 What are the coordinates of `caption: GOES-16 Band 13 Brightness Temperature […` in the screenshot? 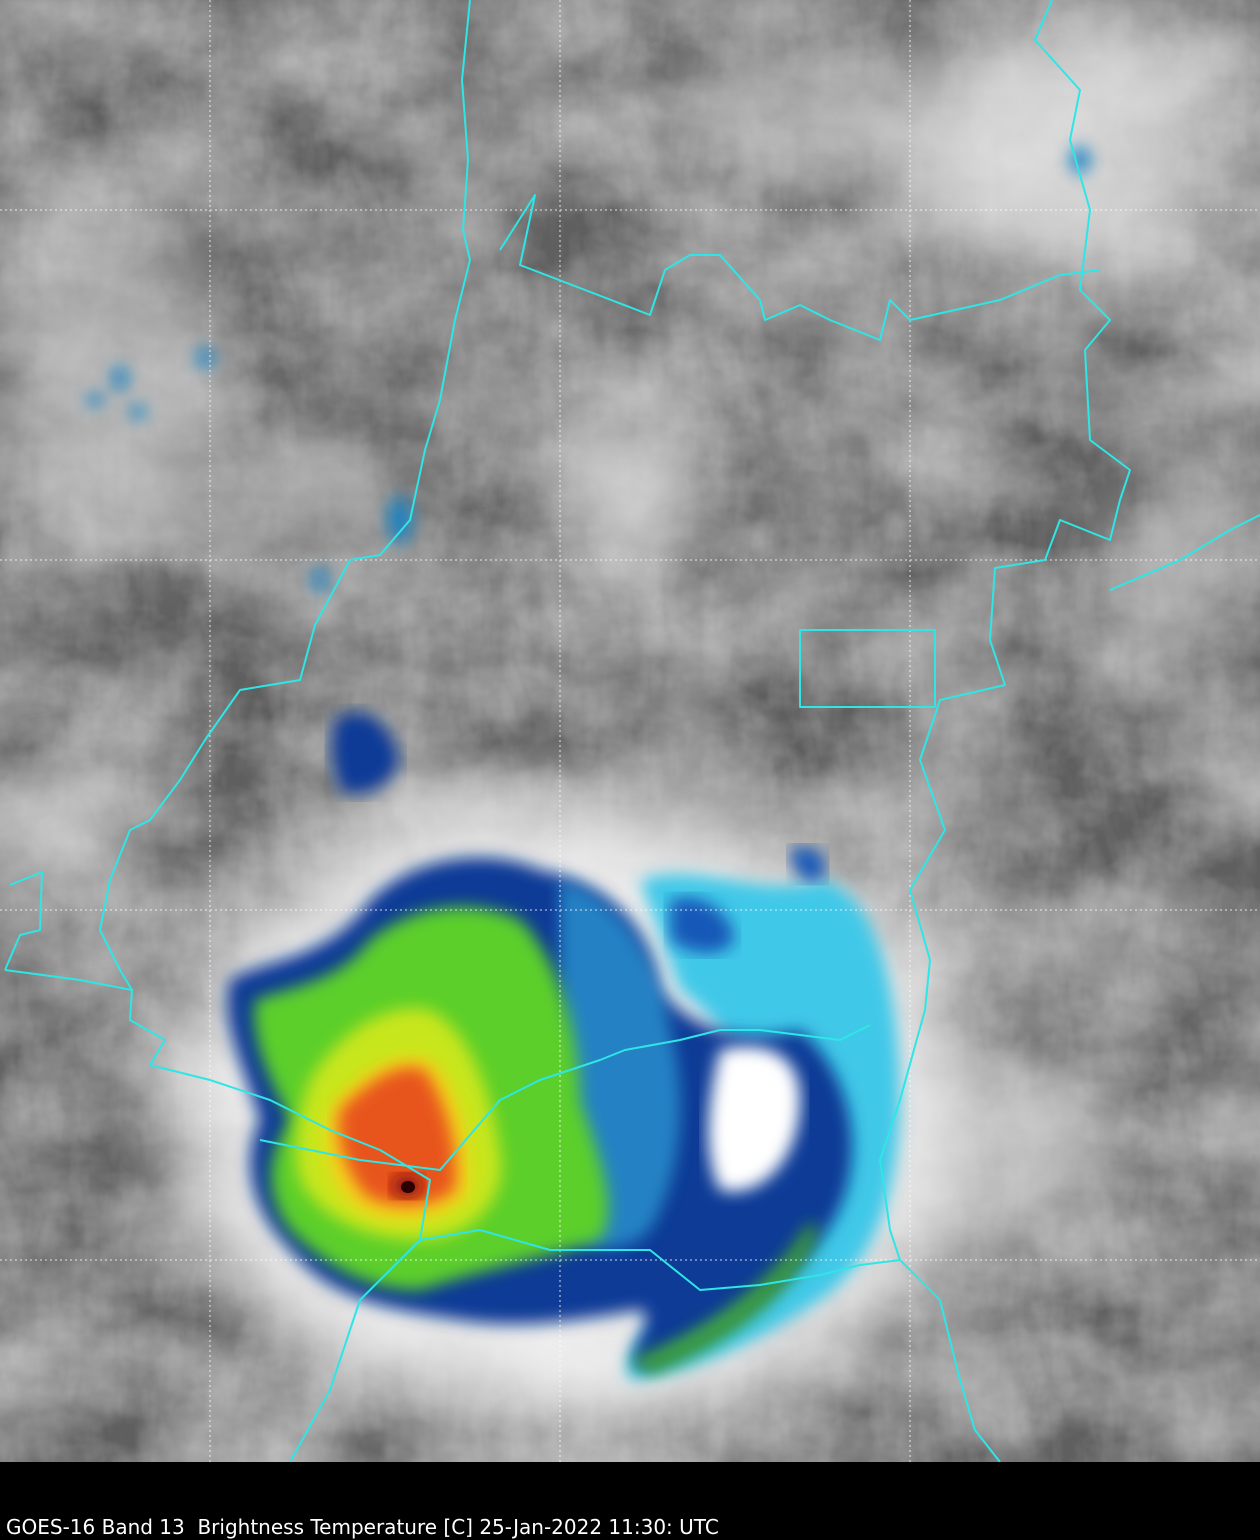 It's located at (362, 1527).